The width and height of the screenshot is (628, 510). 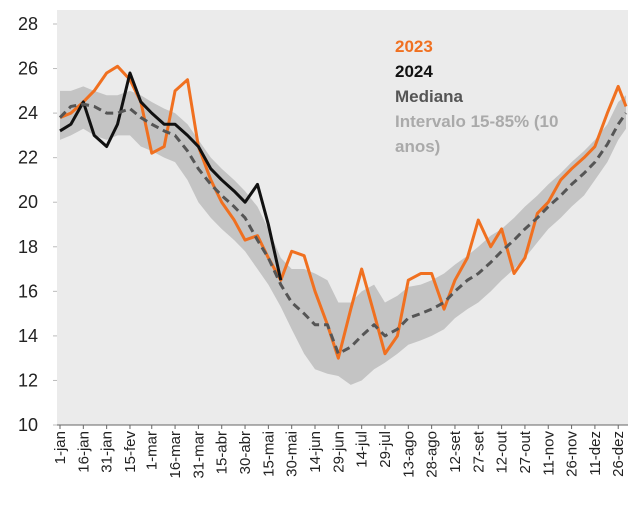 I want to click on x-tick-label: 12-out, so click(x=502, y=451).